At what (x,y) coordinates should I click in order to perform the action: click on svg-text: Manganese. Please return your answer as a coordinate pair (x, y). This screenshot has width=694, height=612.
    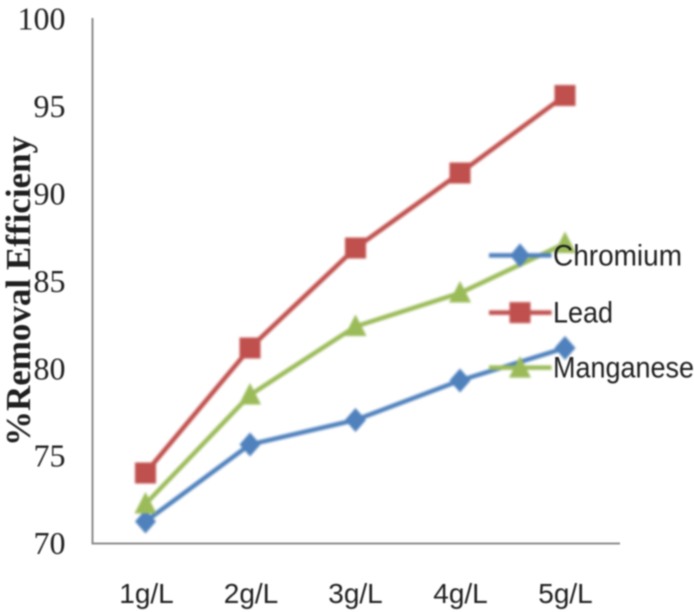
    Looking at the image, I should click on (623, 368).